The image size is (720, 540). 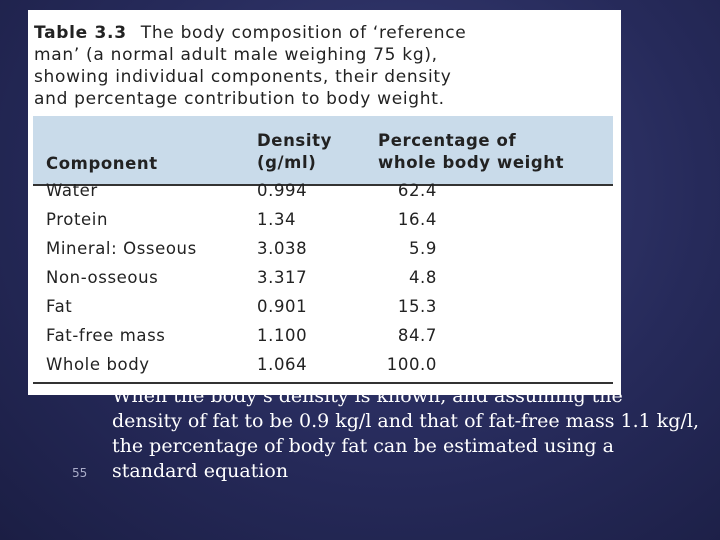 I want to click on cell-component: Mineral: Osseous, so click(x=121, y=248).